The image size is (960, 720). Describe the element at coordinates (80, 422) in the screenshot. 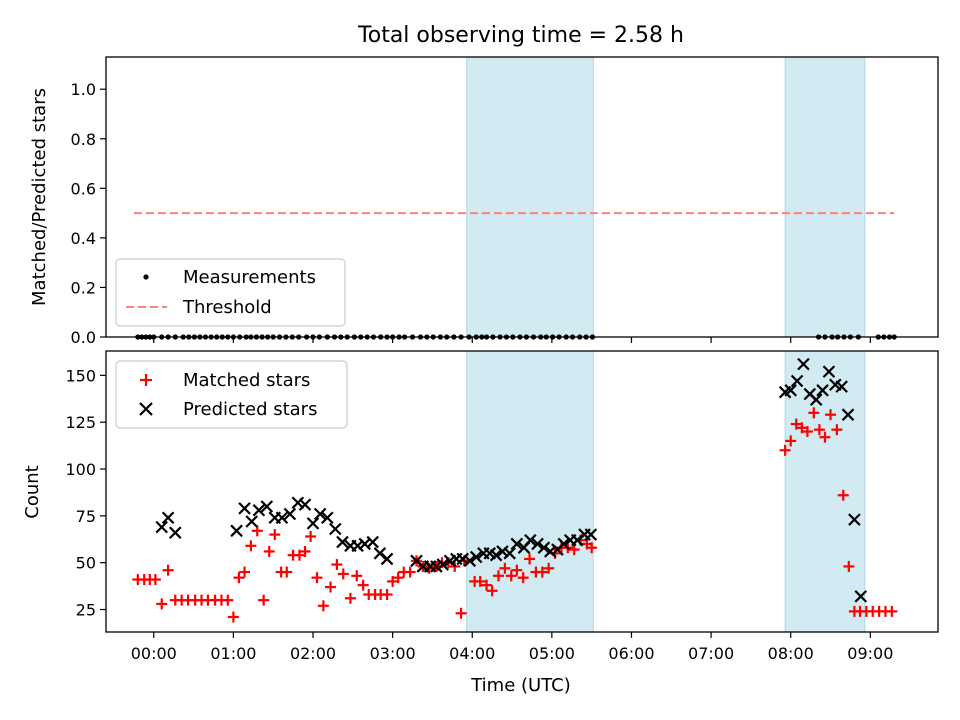

I see `y-tick-label: 125` at that location.